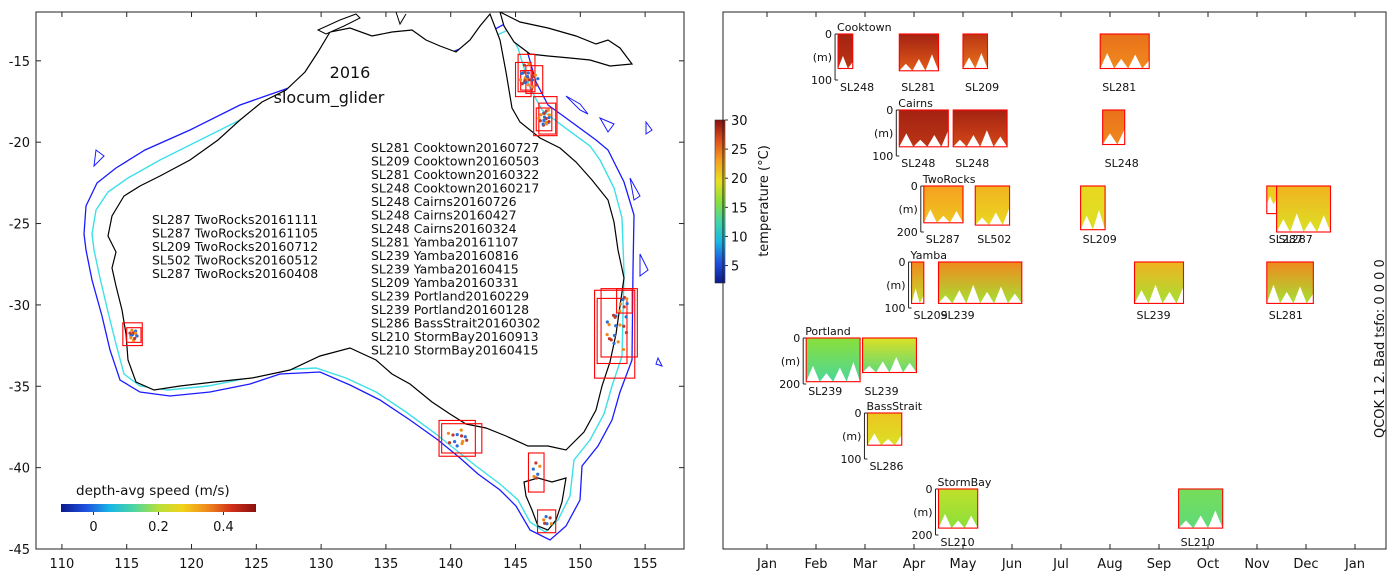 This screenshot has height=580, width=1400. I want to click on map-y-tick-label: -35, so click(19, 387).